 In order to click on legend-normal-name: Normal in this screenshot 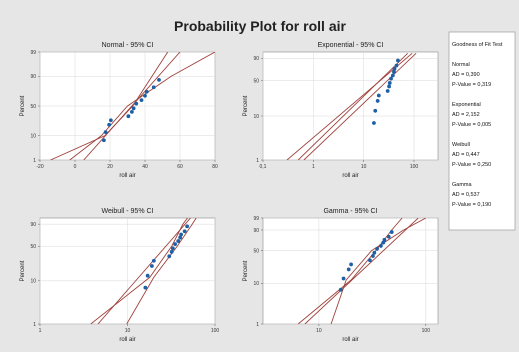, I will do `click(461, 65)`.